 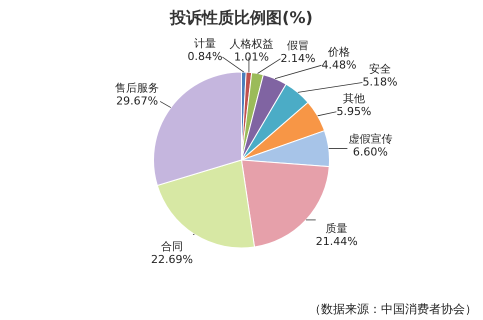 I want to click on slice-label: 计量, so click(x=205, y=43).